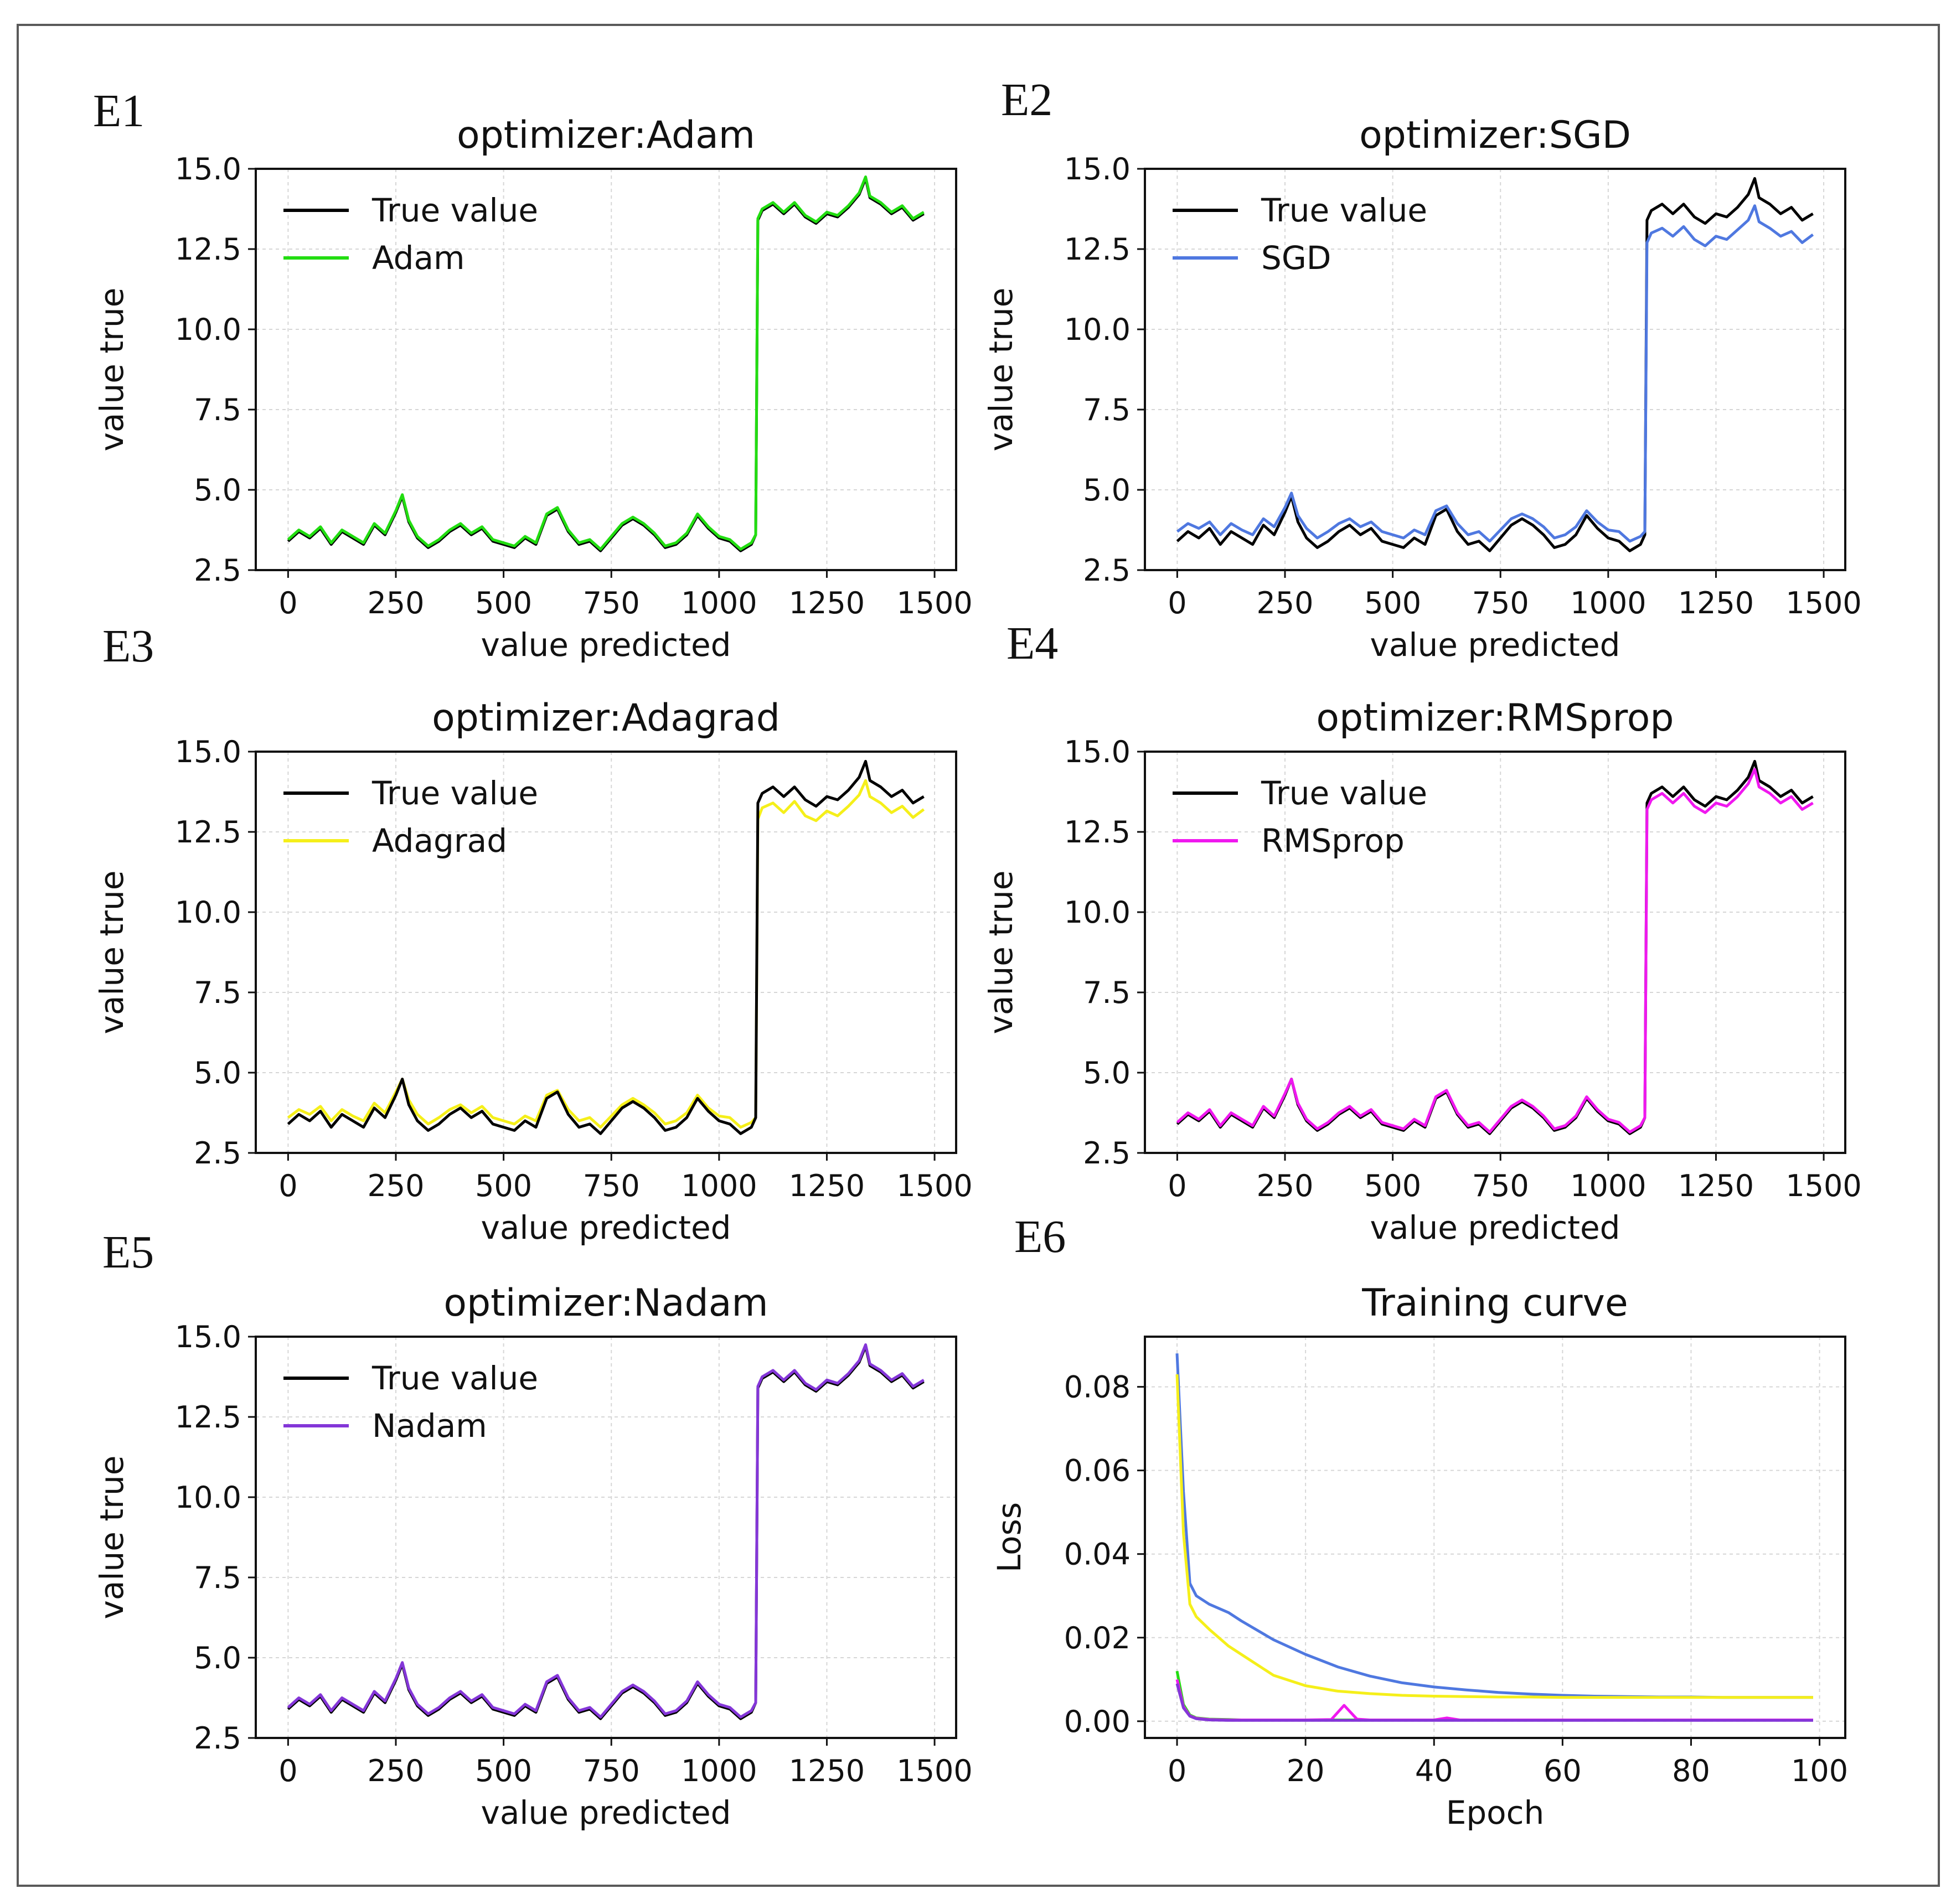 The width and height of the screenshot is (1951, 1904). What do you see at coordinates (1691, 1770) in the screenshot?
I see `x-tick-label: 80` at bounding box center [1691, 1770].